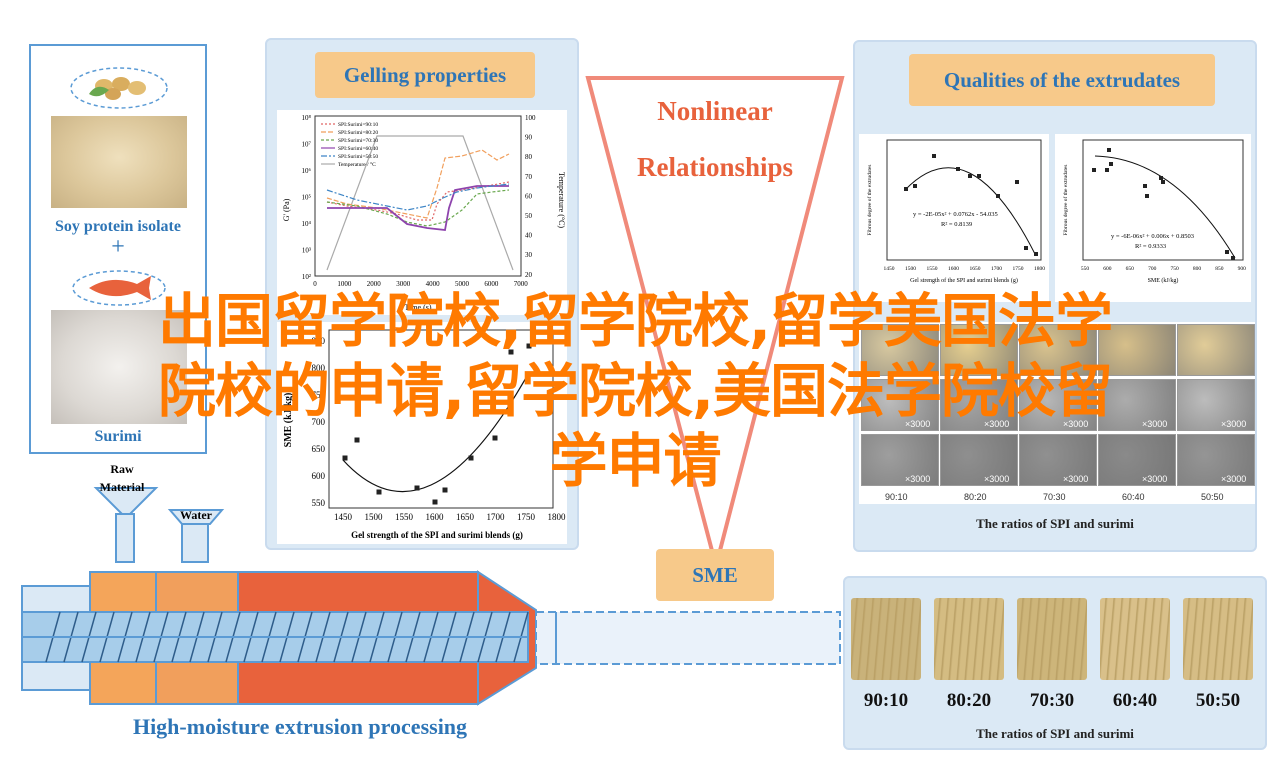 The width and height of the screenshot is (1270, 763). Describe the element at coordinates (1065, 200) in the screenshot. I see `fibrous-2-ylabel: Fibrous degree of the extrudates` at that location.